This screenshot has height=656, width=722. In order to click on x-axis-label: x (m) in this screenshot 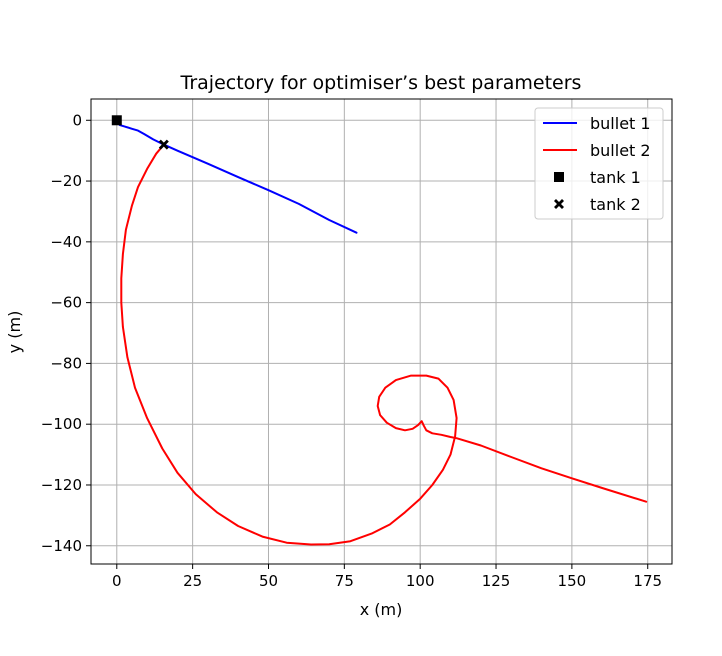, I will do `click(381, 609)`.